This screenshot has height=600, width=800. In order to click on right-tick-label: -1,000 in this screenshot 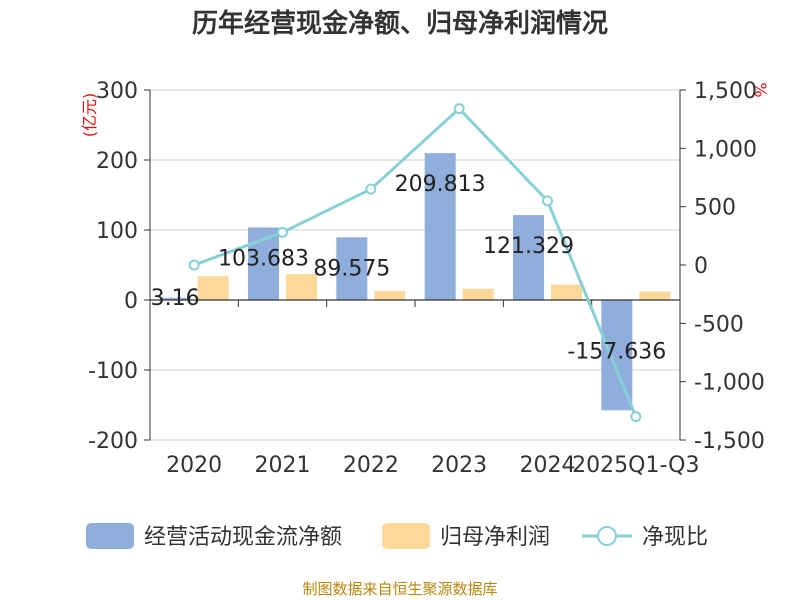, I will do `click(729, 383)`.